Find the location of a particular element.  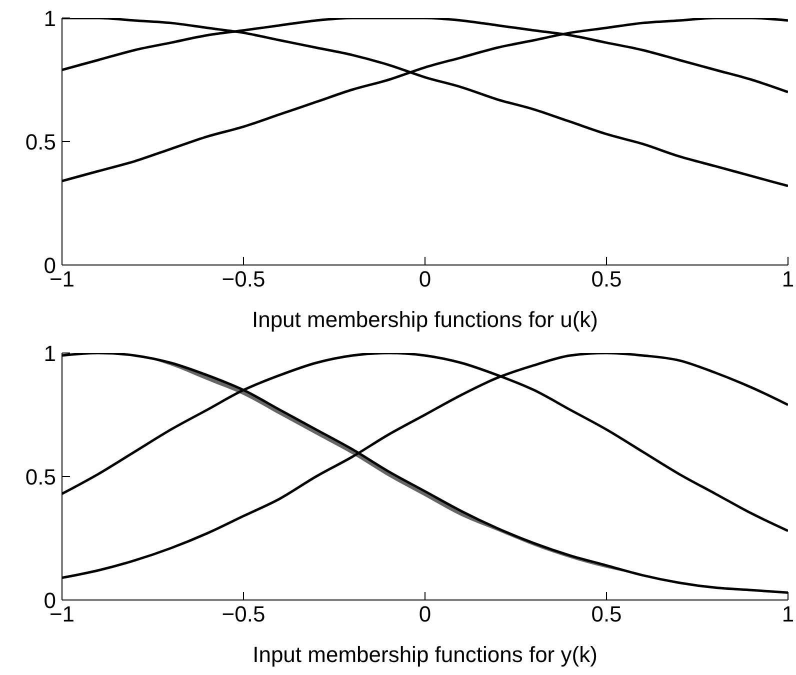

x-axis-title: Input membership functions for u(k) is located at coordinates (425, 319).